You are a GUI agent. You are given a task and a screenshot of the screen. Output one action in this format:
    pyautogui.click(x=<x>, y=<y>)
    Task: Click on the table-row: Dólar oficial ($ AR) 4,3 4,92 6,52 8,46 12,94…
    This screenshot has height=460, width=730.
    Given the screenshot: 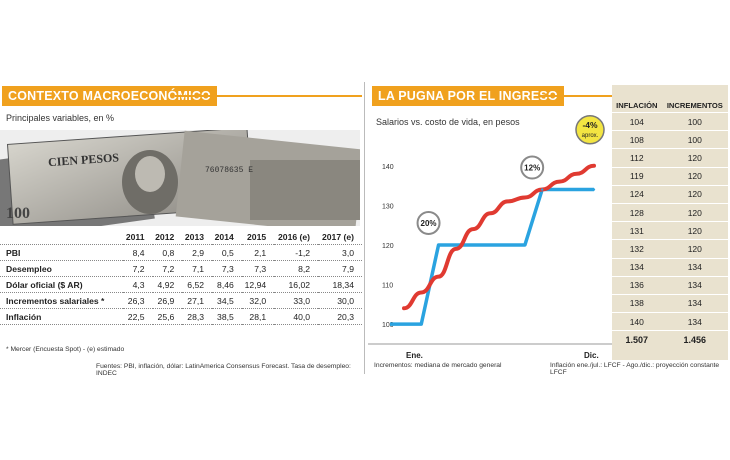 What is the action you would take?
    pyautogui.click(x=181, y=284)
    